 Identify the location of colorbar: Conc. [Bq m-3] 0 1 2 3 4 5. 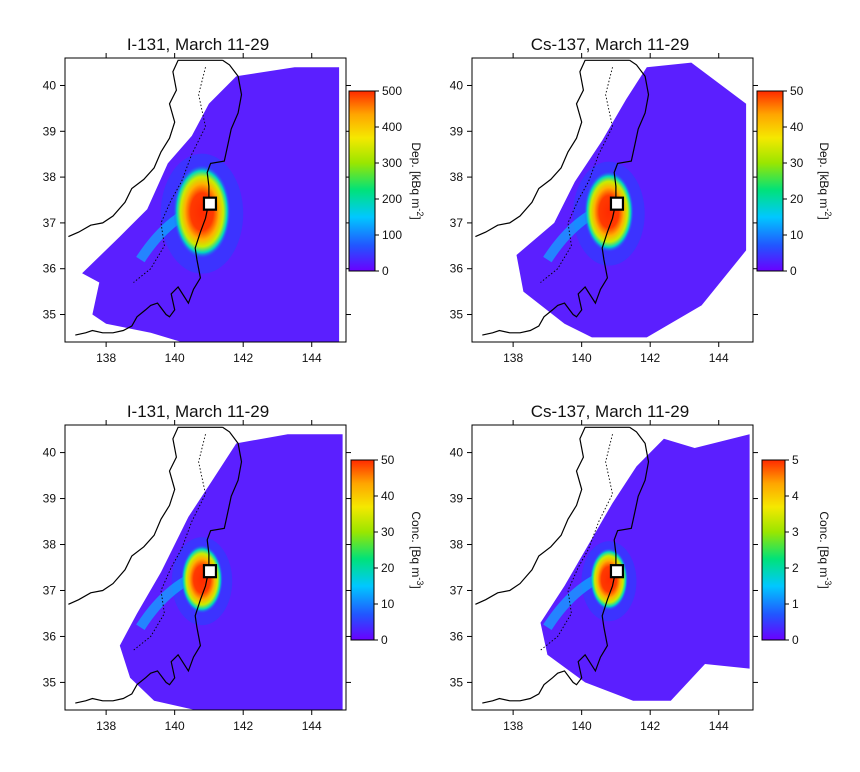
(797, 550).